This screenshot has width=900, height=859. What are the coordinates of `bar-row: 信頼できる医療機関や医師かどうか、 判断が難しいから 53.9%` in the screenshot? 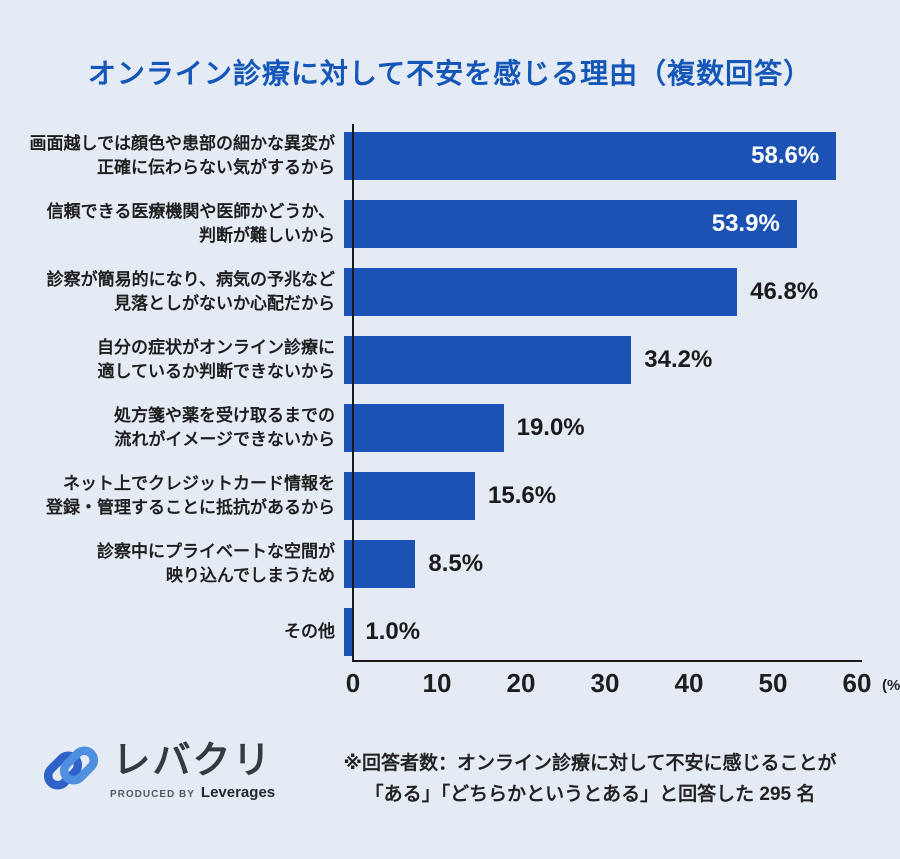 It's located at (450, 224).